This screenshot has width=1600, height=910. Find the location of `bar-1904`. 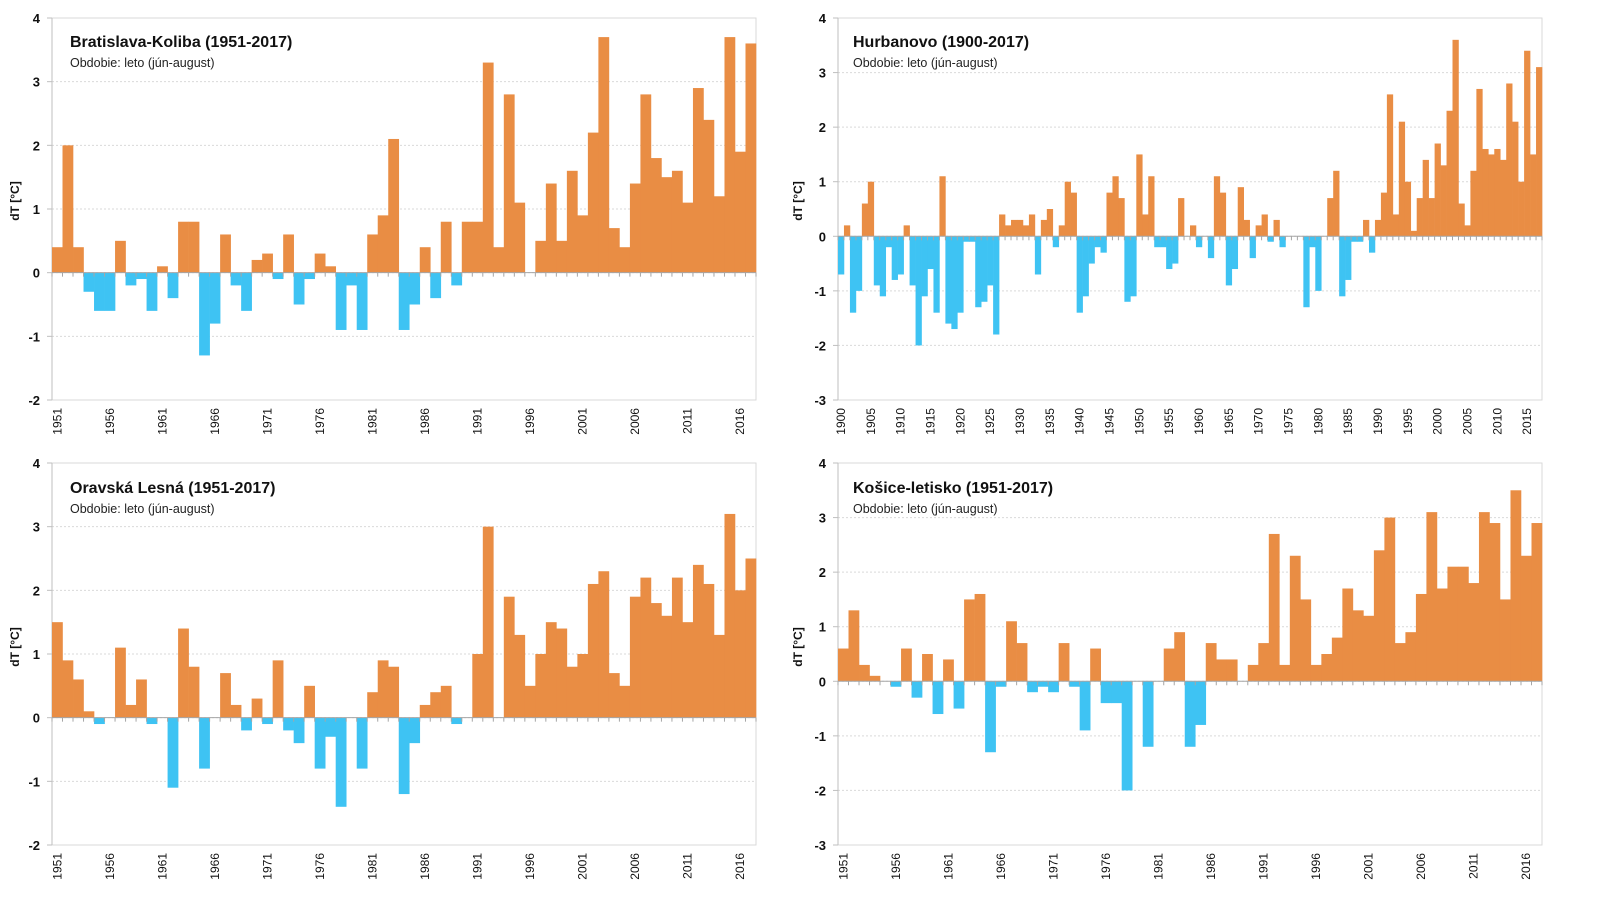

bar-1904 is located at coordinates (865, 220).